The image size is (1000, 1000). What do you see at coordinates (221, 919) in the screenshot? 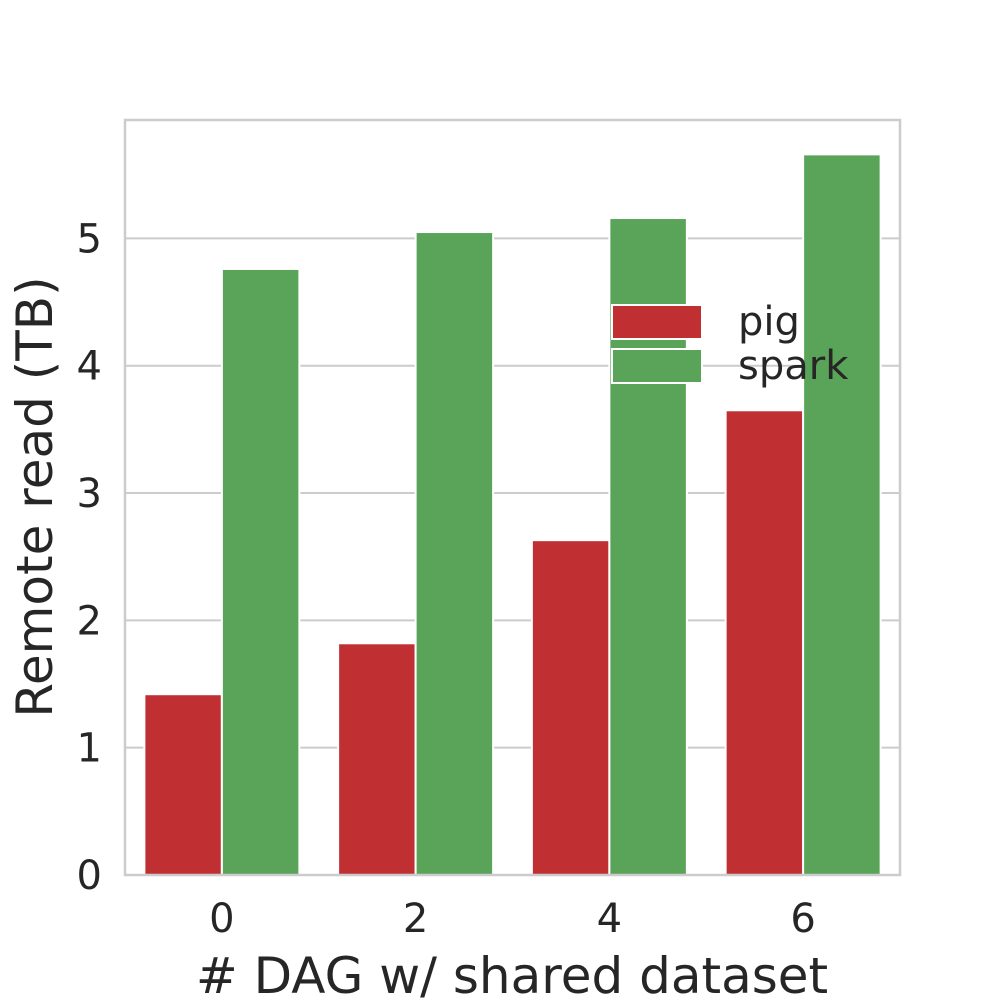
I see `x-tick-label: 0` at bounding box center [221, 919].